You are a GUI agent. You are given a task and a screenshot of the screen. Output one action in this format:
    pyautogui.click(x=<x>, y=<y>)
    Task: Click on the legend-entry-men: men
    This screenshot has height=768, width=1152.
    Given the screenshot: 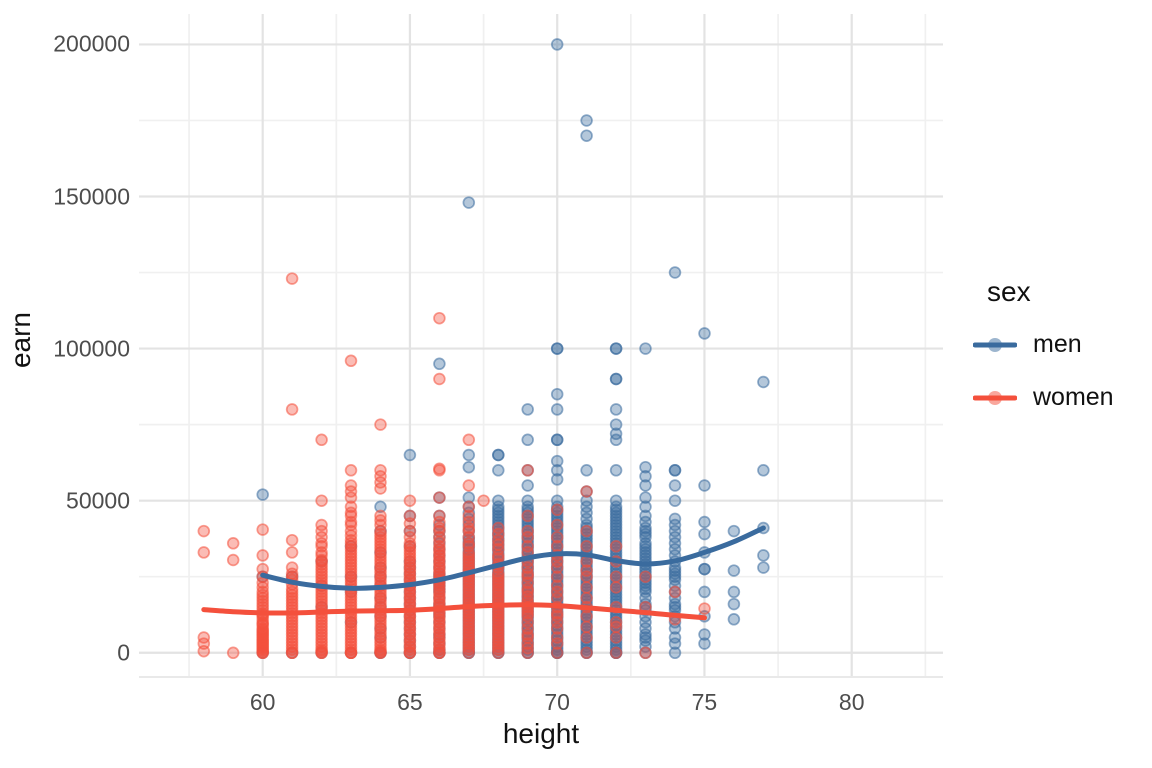 What is the action you would take?
    pyautogui.click(x=1043, y=344)
    